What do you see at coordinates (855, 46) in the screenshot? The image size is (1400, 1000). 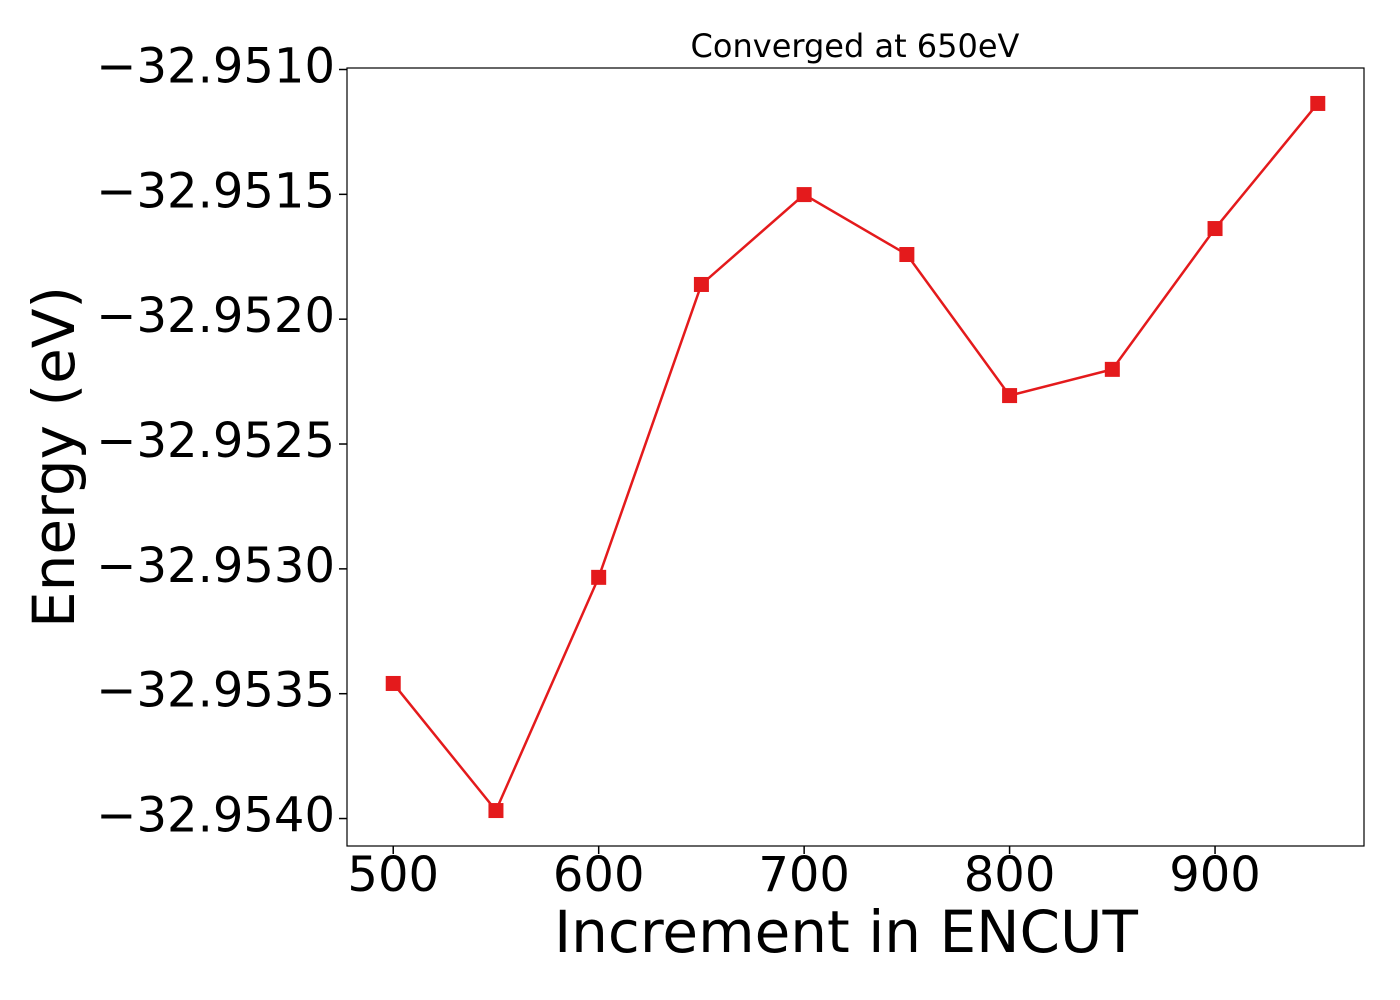 I see `chart-title: Converged at 650eV` at bounding box center [855, 46].